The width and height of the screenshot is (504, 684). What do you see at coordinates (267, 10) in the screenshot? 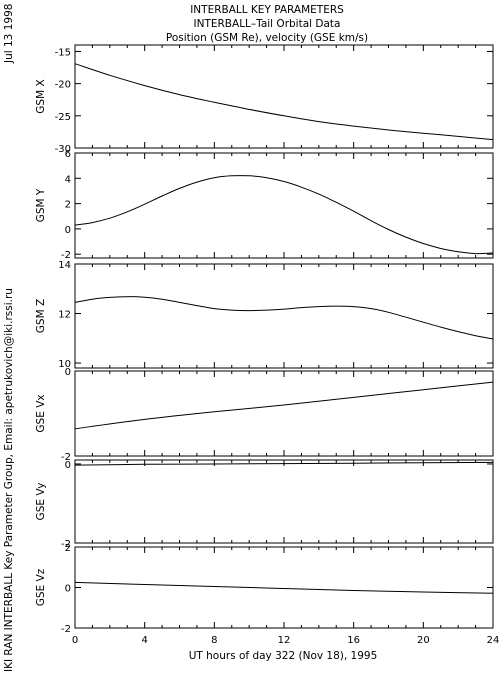
I see `title-line-1: INTERBALL KEY PARAMETERS` at bounding box center [267, 10].